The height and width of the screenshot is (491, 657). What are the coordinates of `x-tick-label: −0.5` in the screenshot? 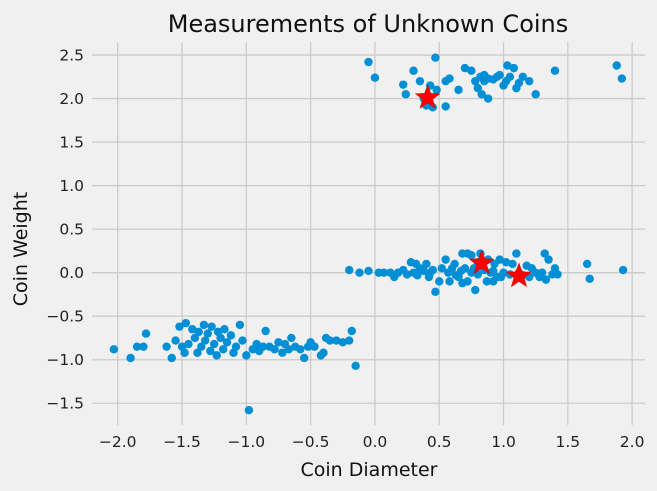 It's located at (311, 442).